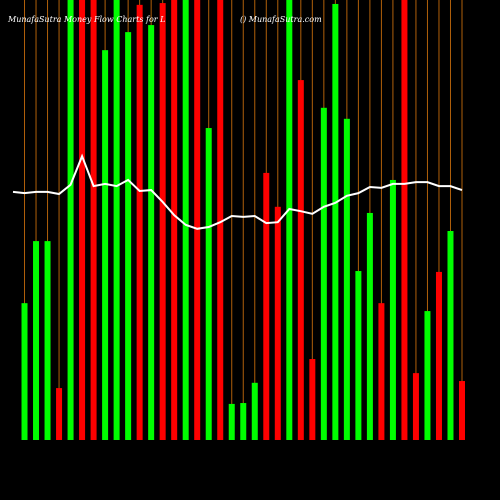 The image size is (500, 500). I want to click on money-flow-line, so click(237, 191).